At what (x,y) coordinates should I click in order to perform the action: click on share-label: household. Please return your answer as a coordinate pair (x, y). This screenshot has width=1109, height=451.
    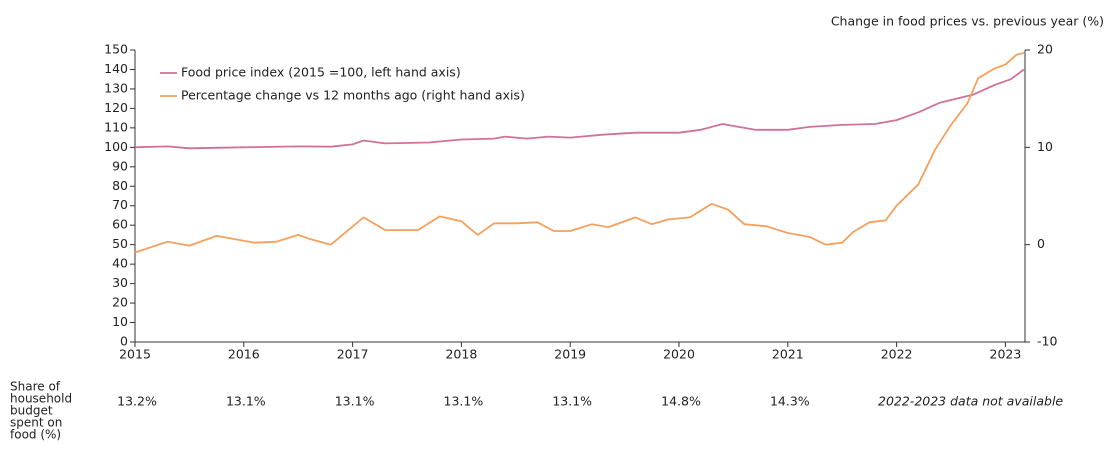
    Looking at the image, I should click on (41, 399).